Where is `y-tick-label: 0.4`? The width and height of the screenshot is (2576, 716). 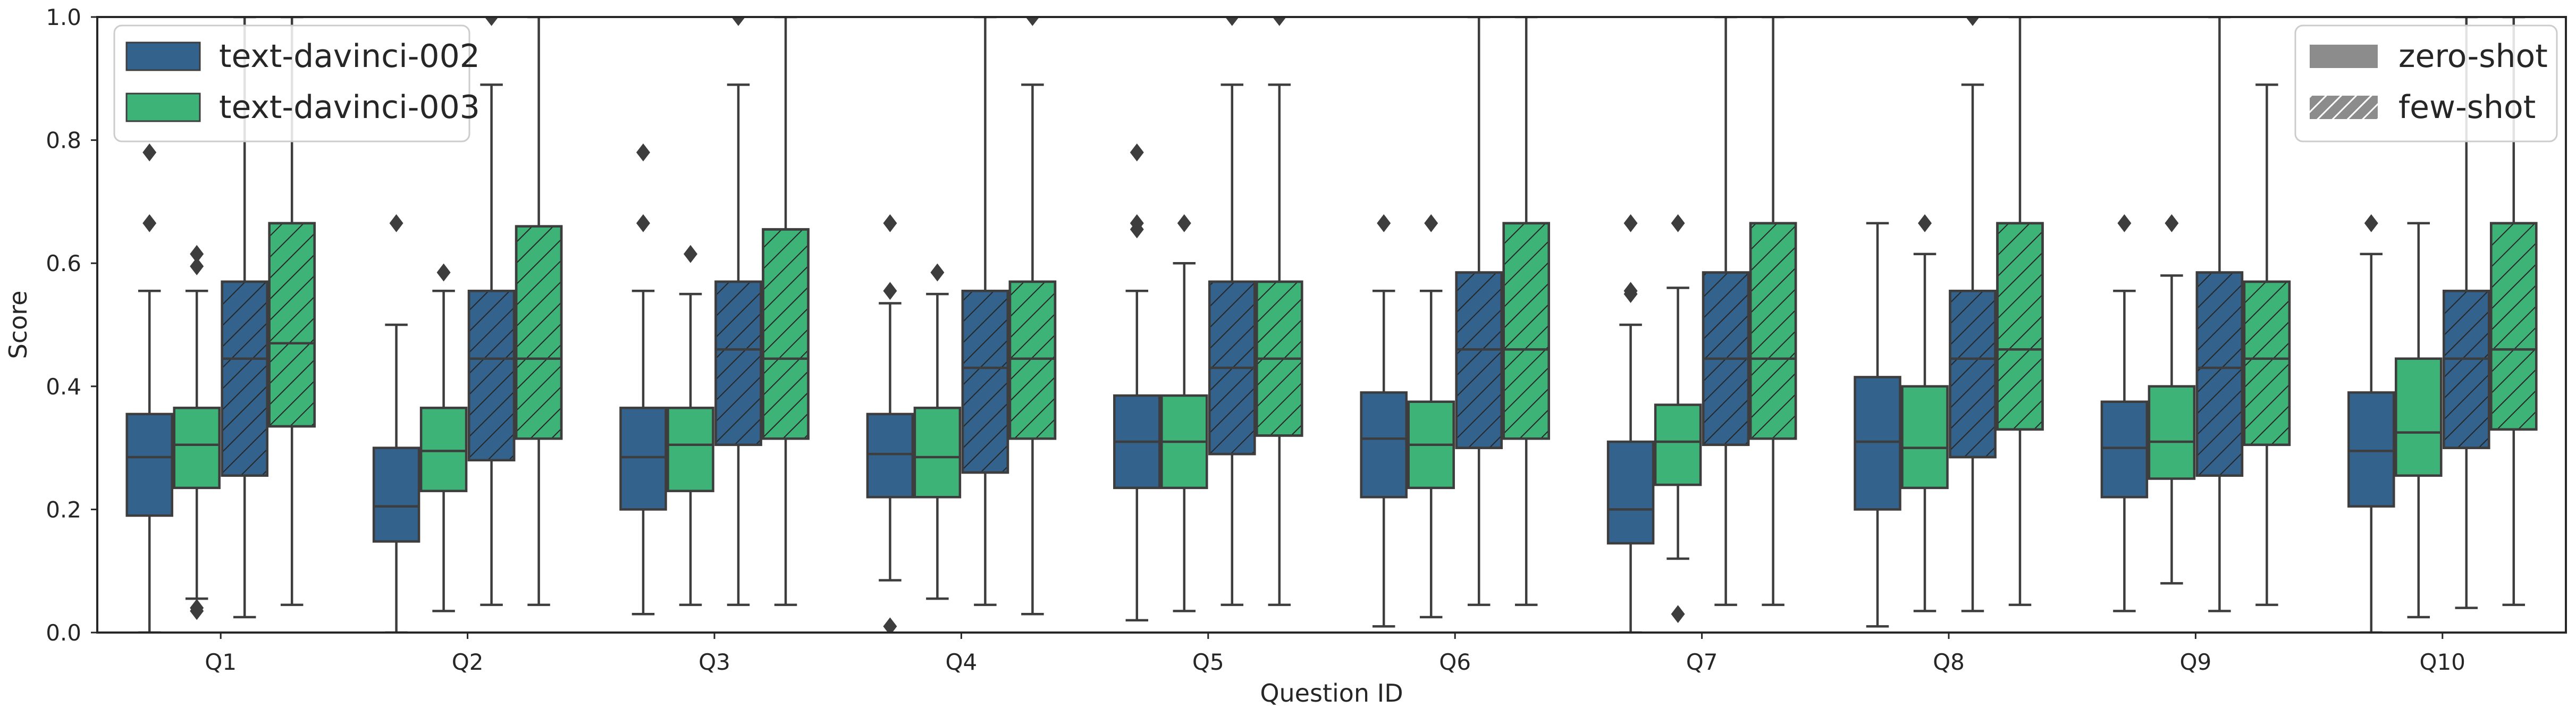 y-tick-label: 0.4 is located at coordinates (63, 387).